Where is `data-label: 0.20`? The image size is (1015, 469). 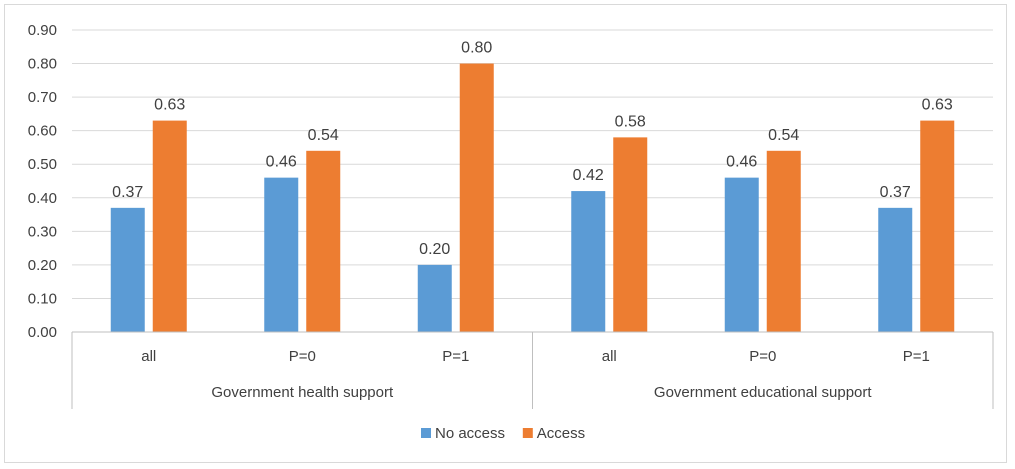
data-label: 0.20 is located at coordinates (434, 249).